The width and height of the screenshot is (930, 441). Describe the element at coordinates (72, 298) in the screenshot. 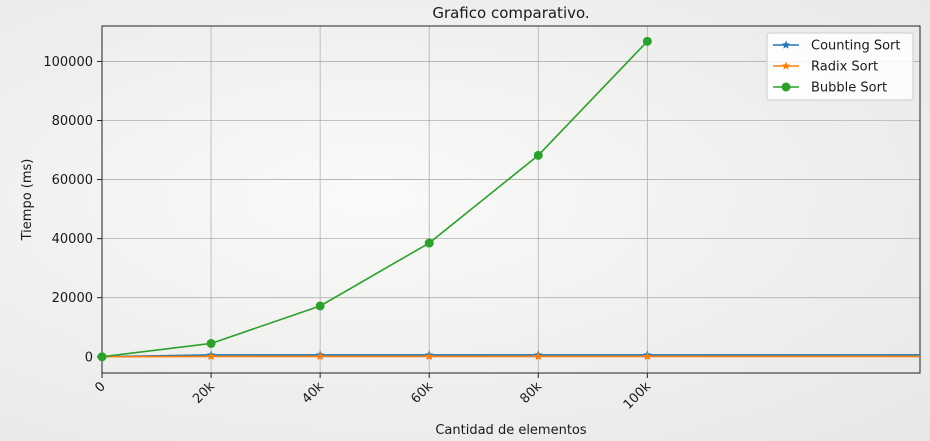

I see `y-tick-label: 20000` at that location.